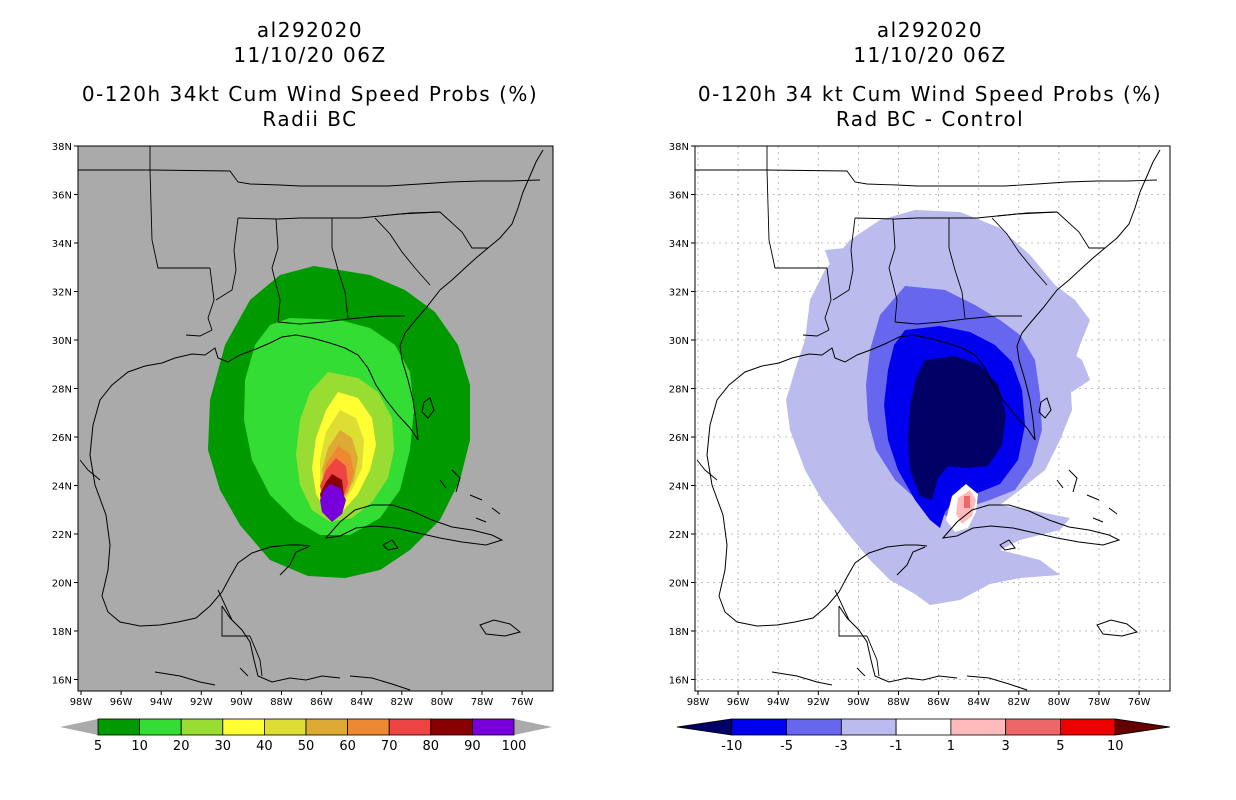 The width and height of the screenshot is (1236, 800). Describe the element at coordinates (679, 632) in the screenshot. I see `right-lat-label: 18N` at that location.